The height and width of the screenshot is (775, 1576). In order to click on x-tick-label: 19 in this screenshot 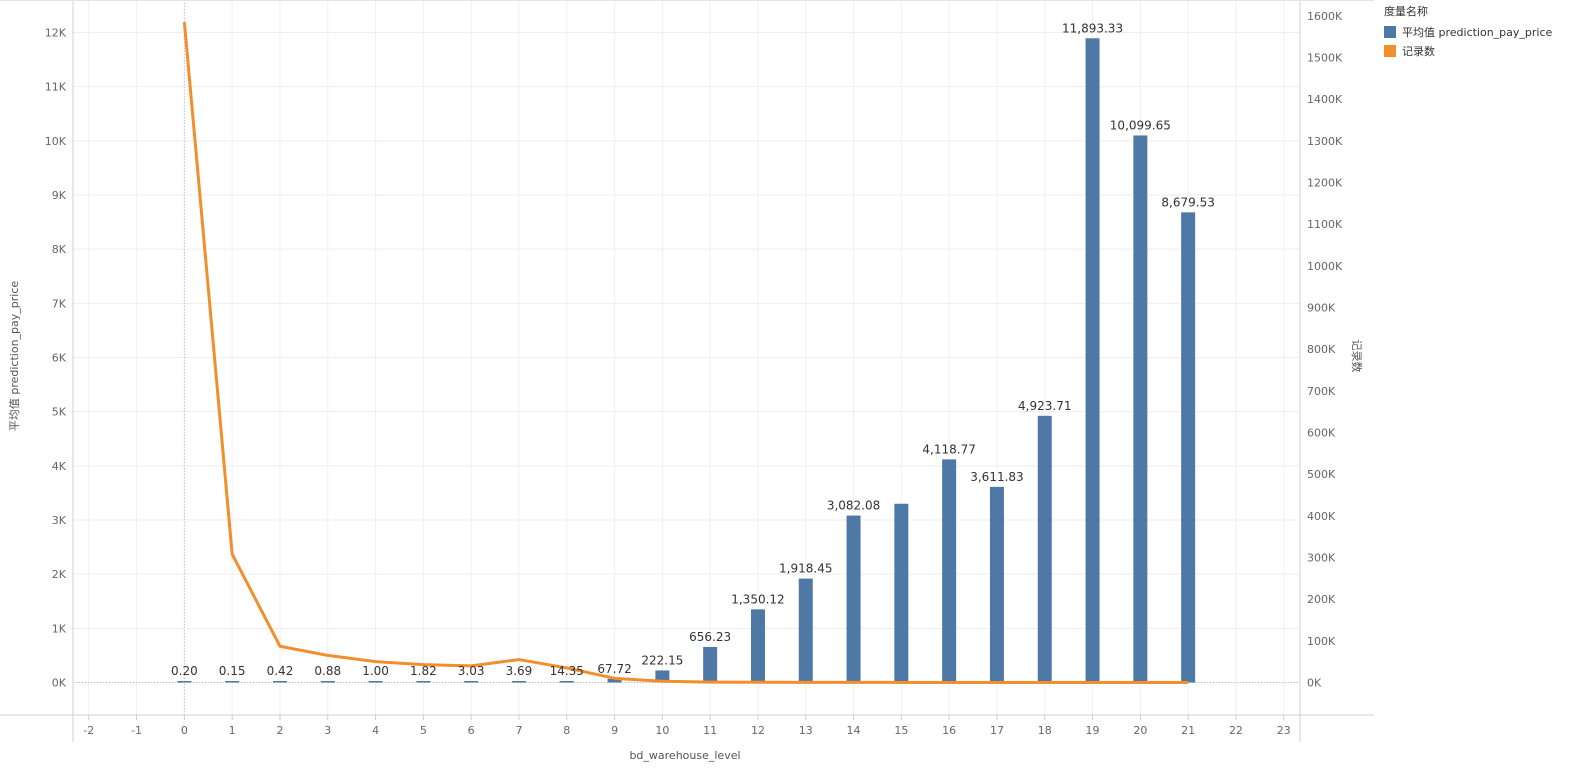, I will do `click(1093, 730)`.